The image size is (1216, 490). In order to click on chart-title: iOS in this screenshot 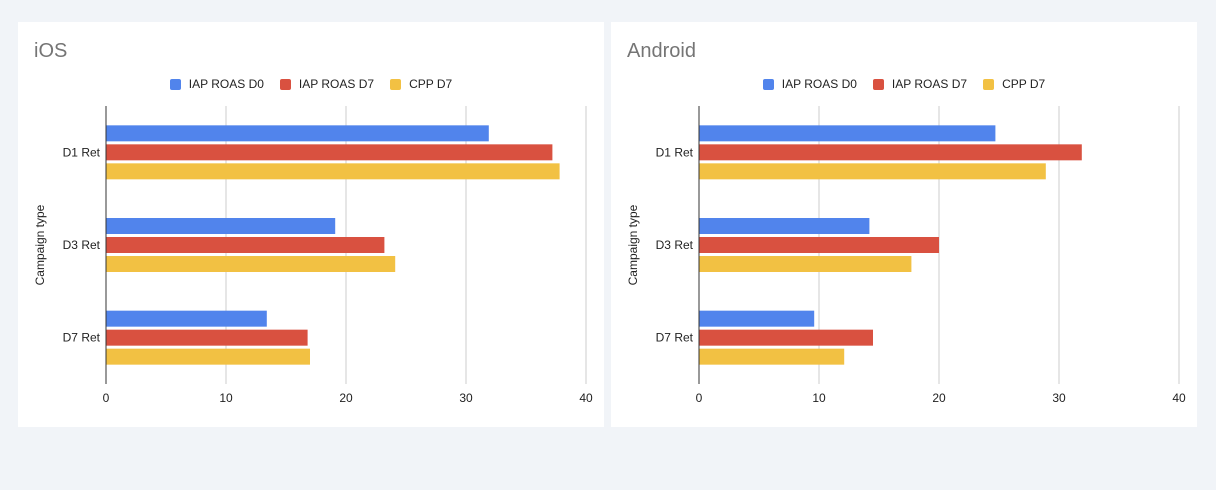, I will do `click(51, 51)`.